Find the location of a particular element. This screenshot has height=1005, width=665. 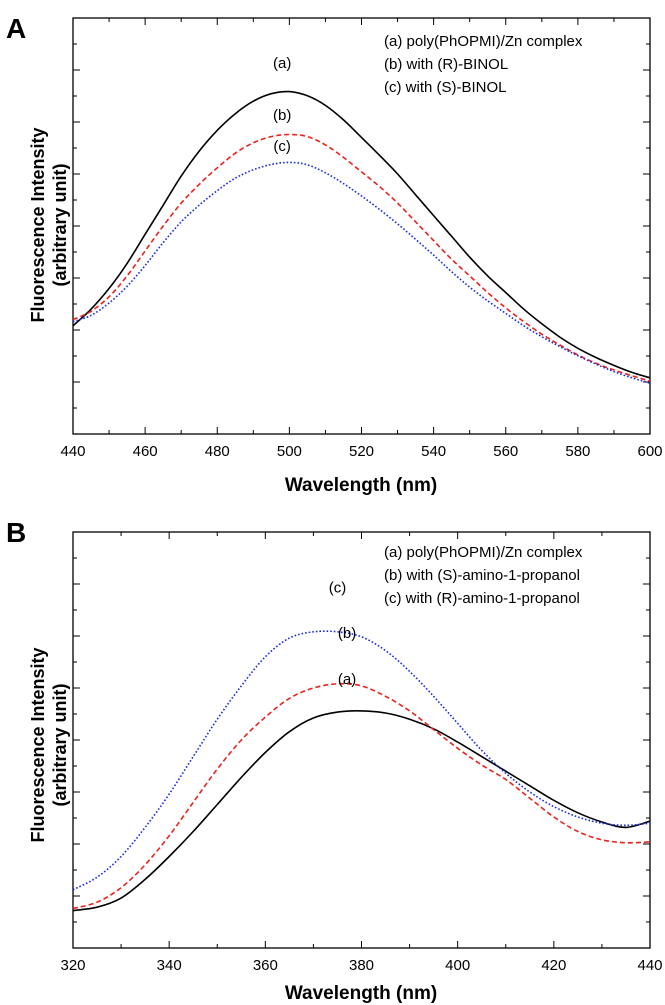

panel-a-ylabel-line2: (arbitrary unit) is located at coordinates (60, 224).